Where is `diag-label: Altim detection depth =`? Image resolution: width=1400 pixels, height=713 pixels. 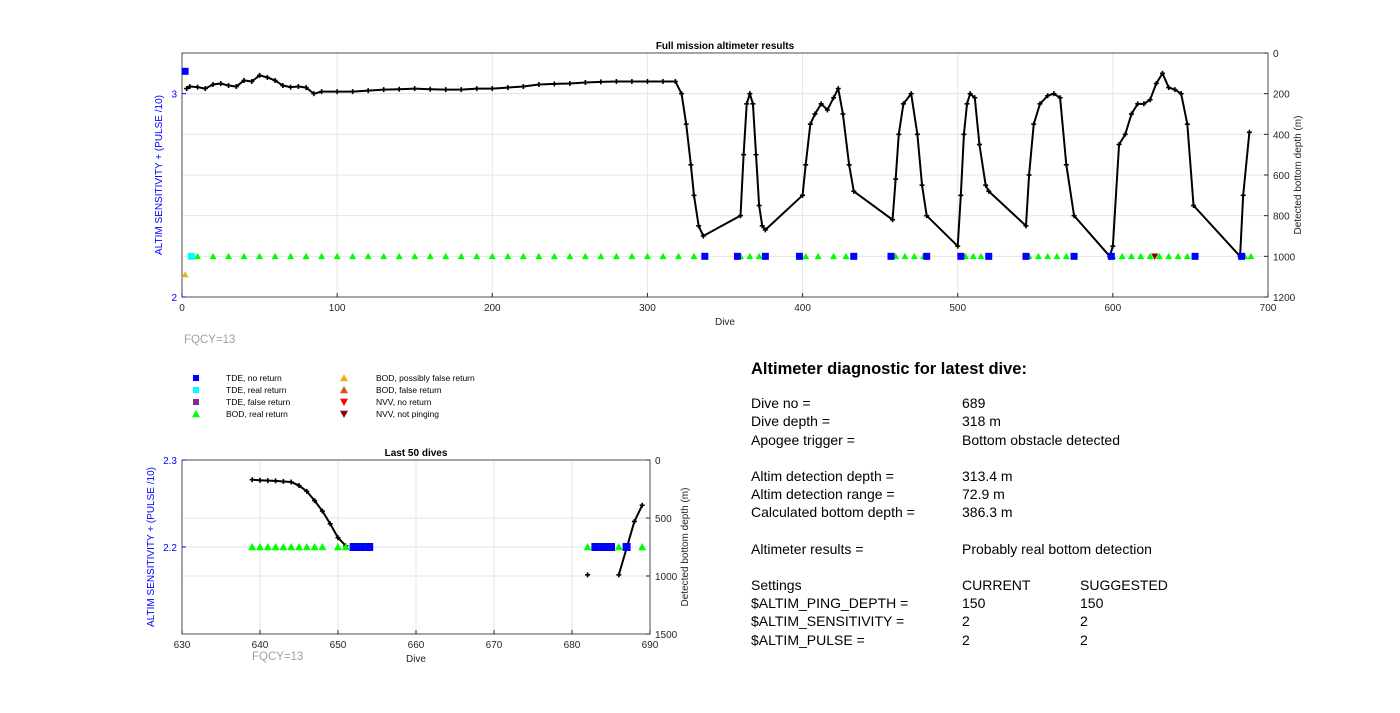 diag-label: Altim detection depth = is located at coordinates (822, 475).